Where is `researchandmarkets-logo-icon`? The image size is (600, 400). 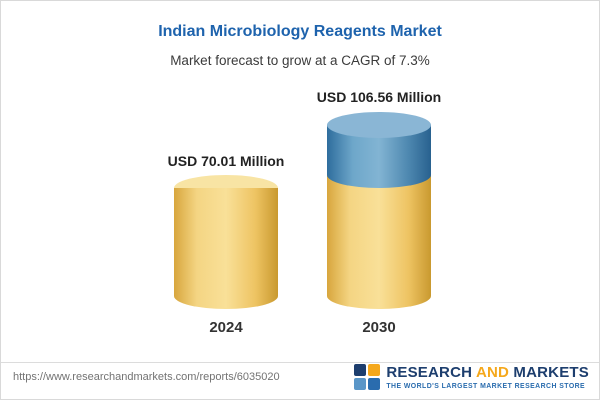 researchandmarkets-logo-icon is located at coordinates (367, 377).